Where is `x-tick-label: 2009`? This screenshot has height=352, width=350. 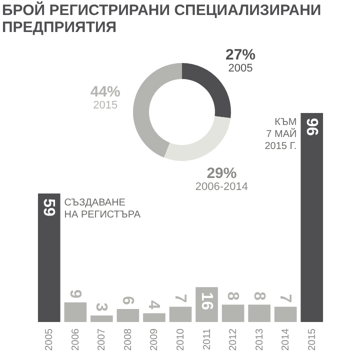
x-tick-label: 2009 is located at coordinates (154, 339).